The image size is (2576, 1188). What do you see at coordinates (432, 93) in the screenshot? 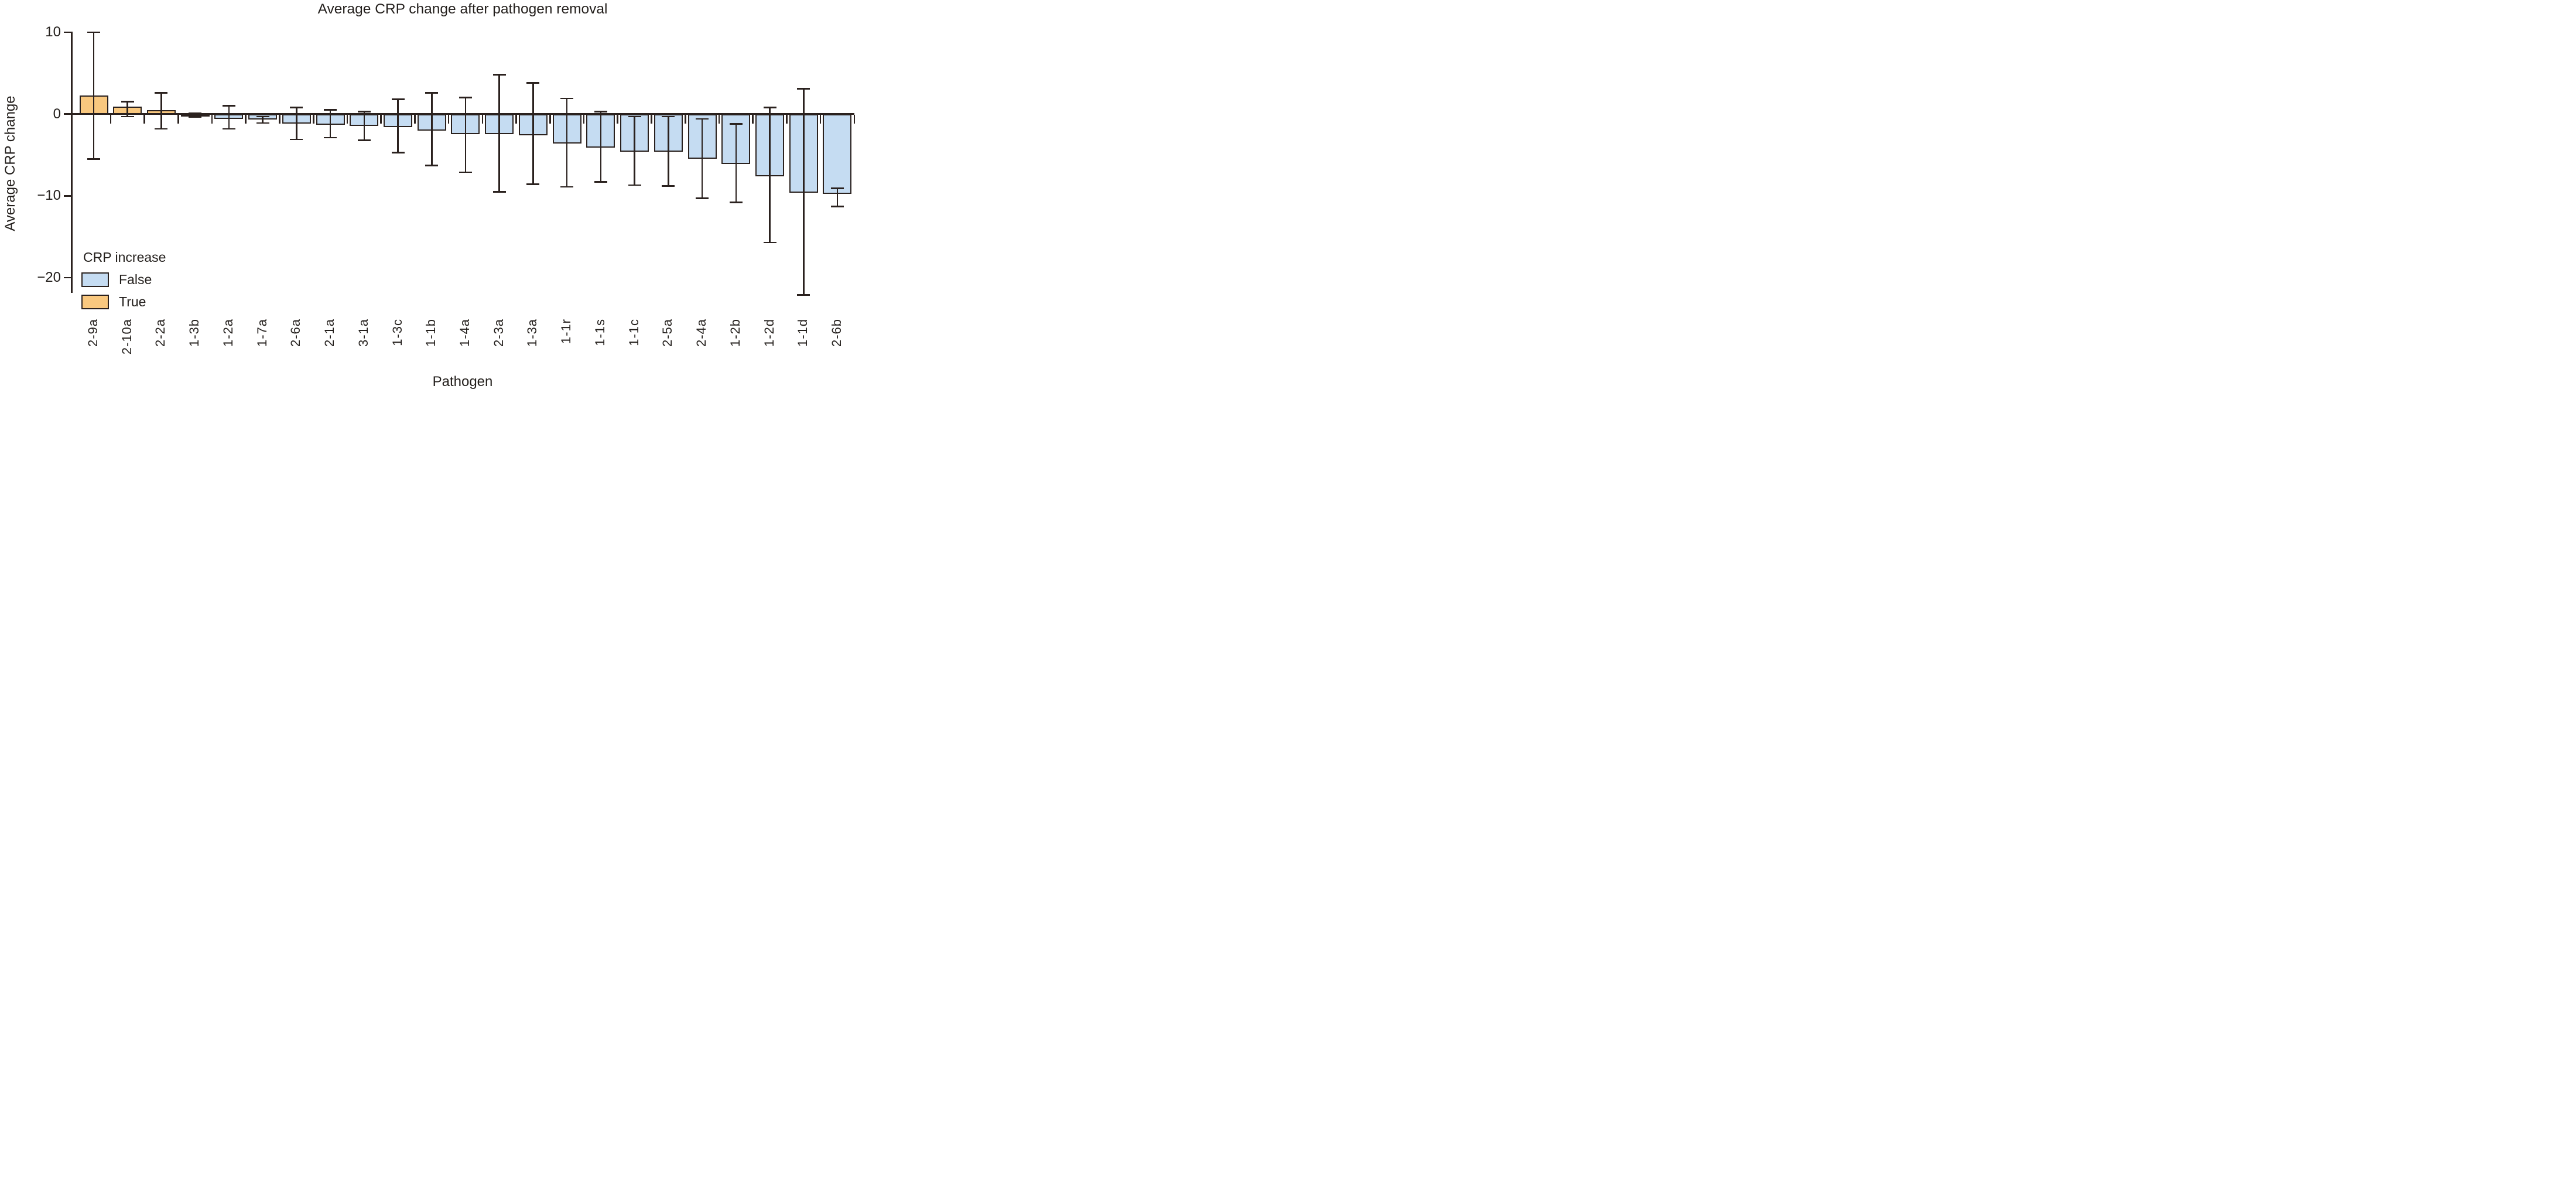
I see `error-cap-high-1-1b` at bounding box center [432, 93].